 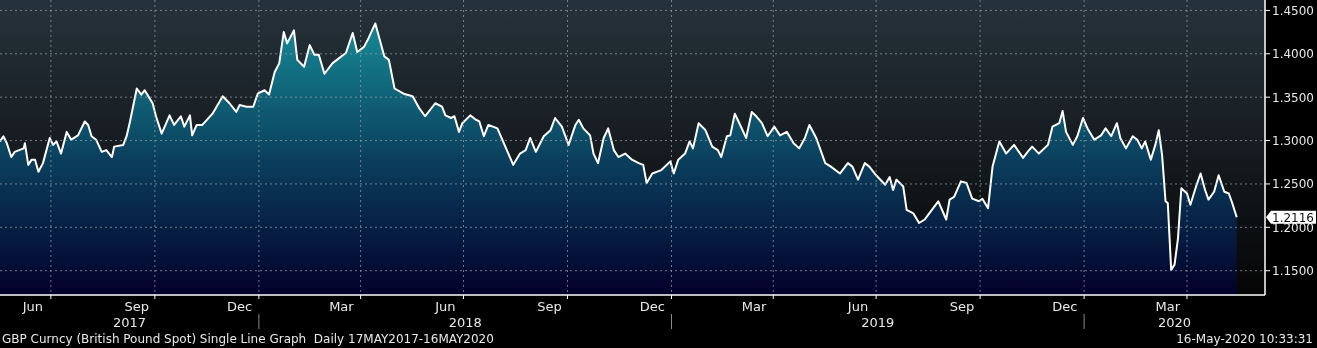 I want to click on y-tick-label: 1.3000, so click(x=1293, y=141).